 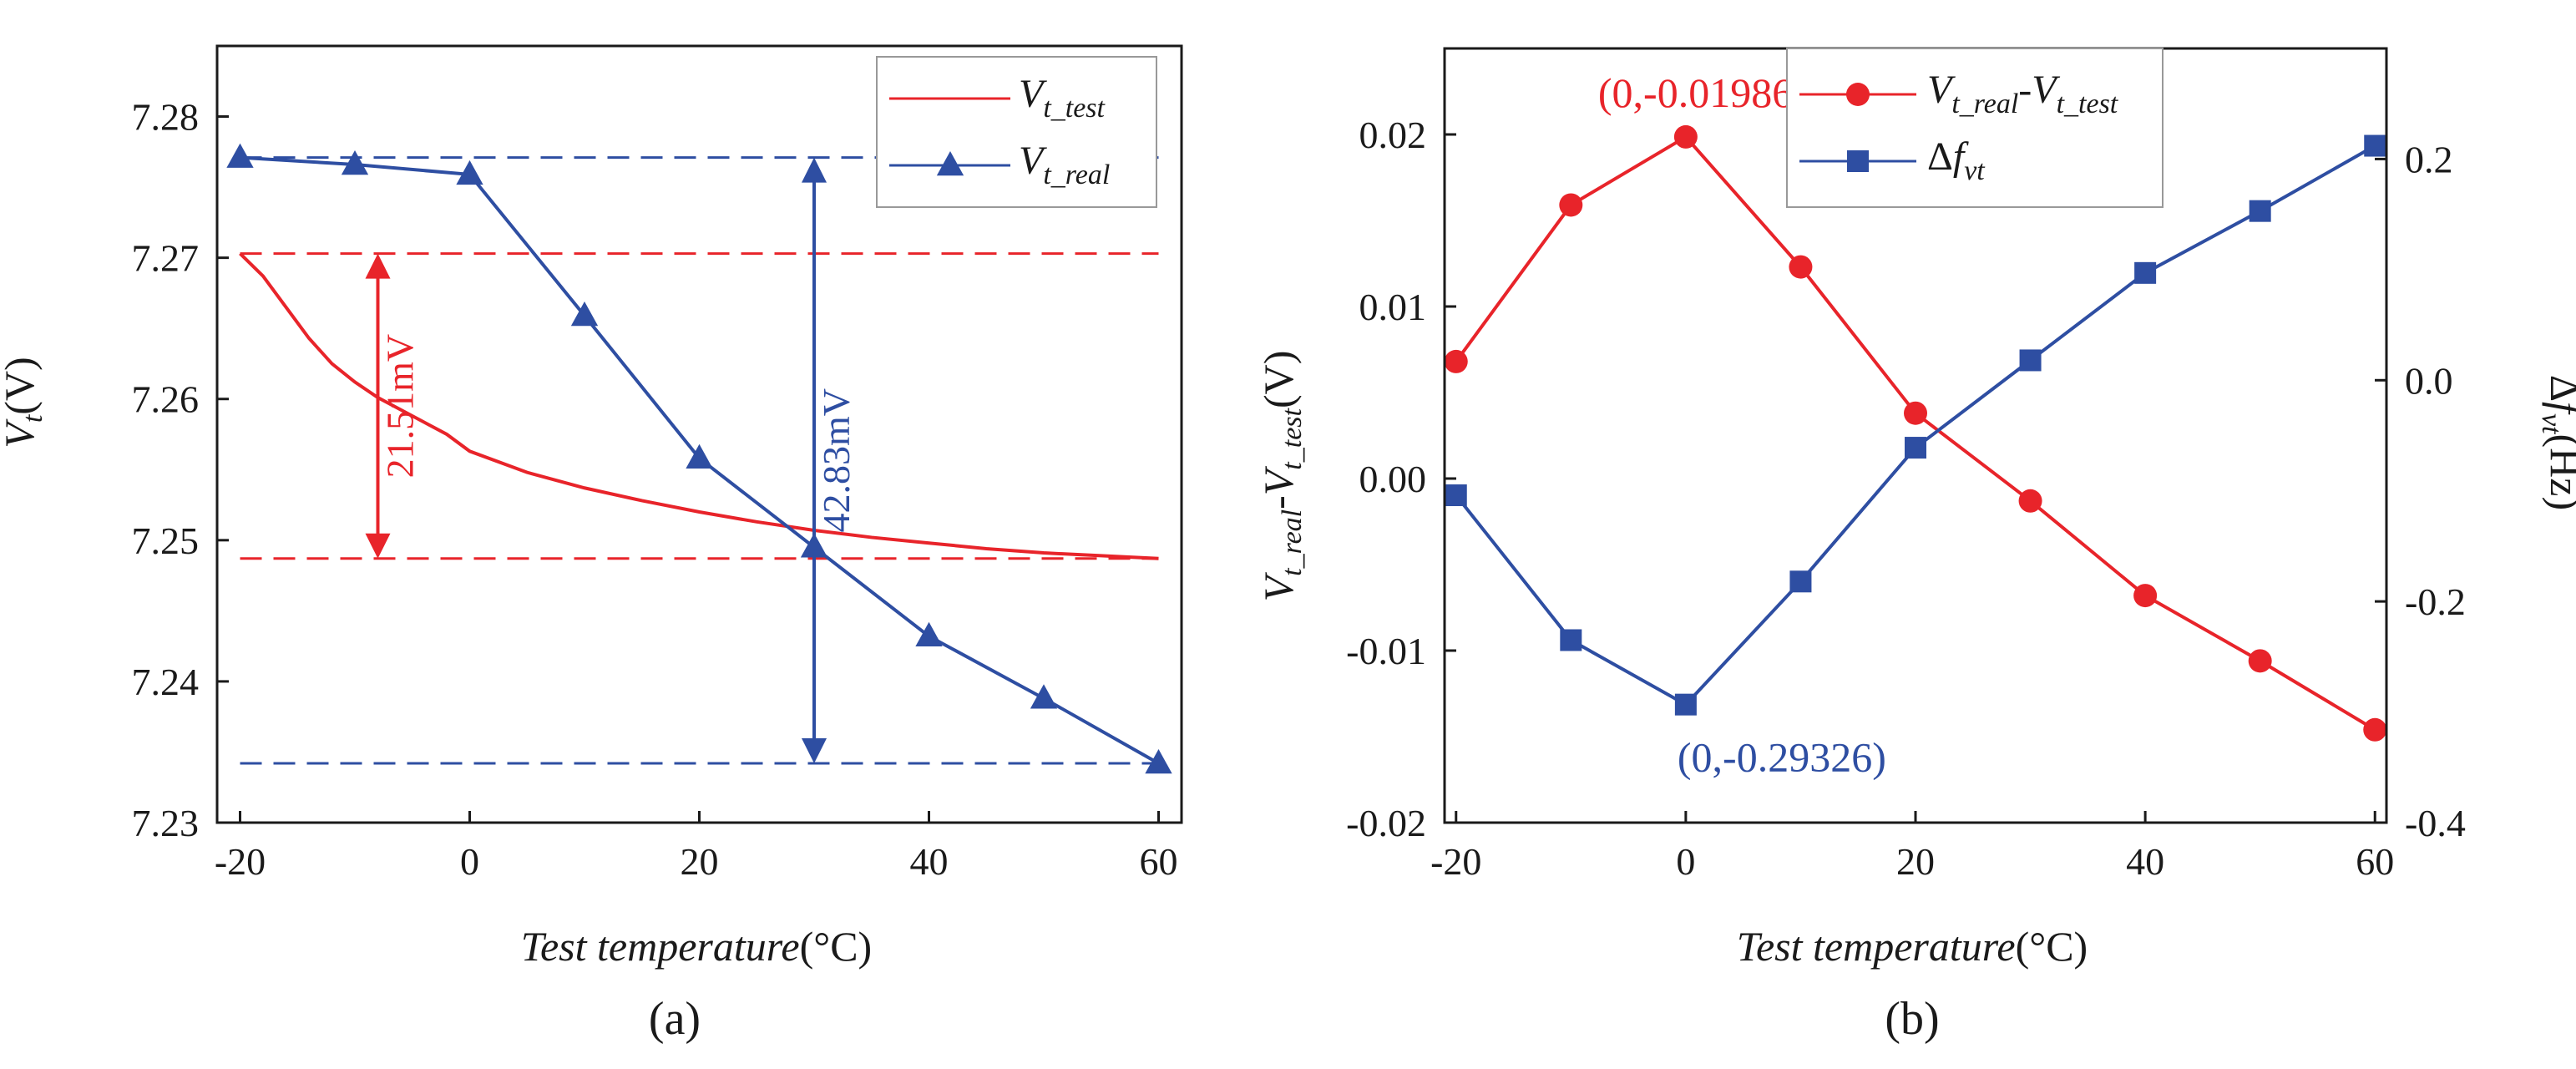 What do you see at coordinates (1076, 175) in the screenshot?
I see `legend-sub: t_real` at bounding box center [1076, 175].